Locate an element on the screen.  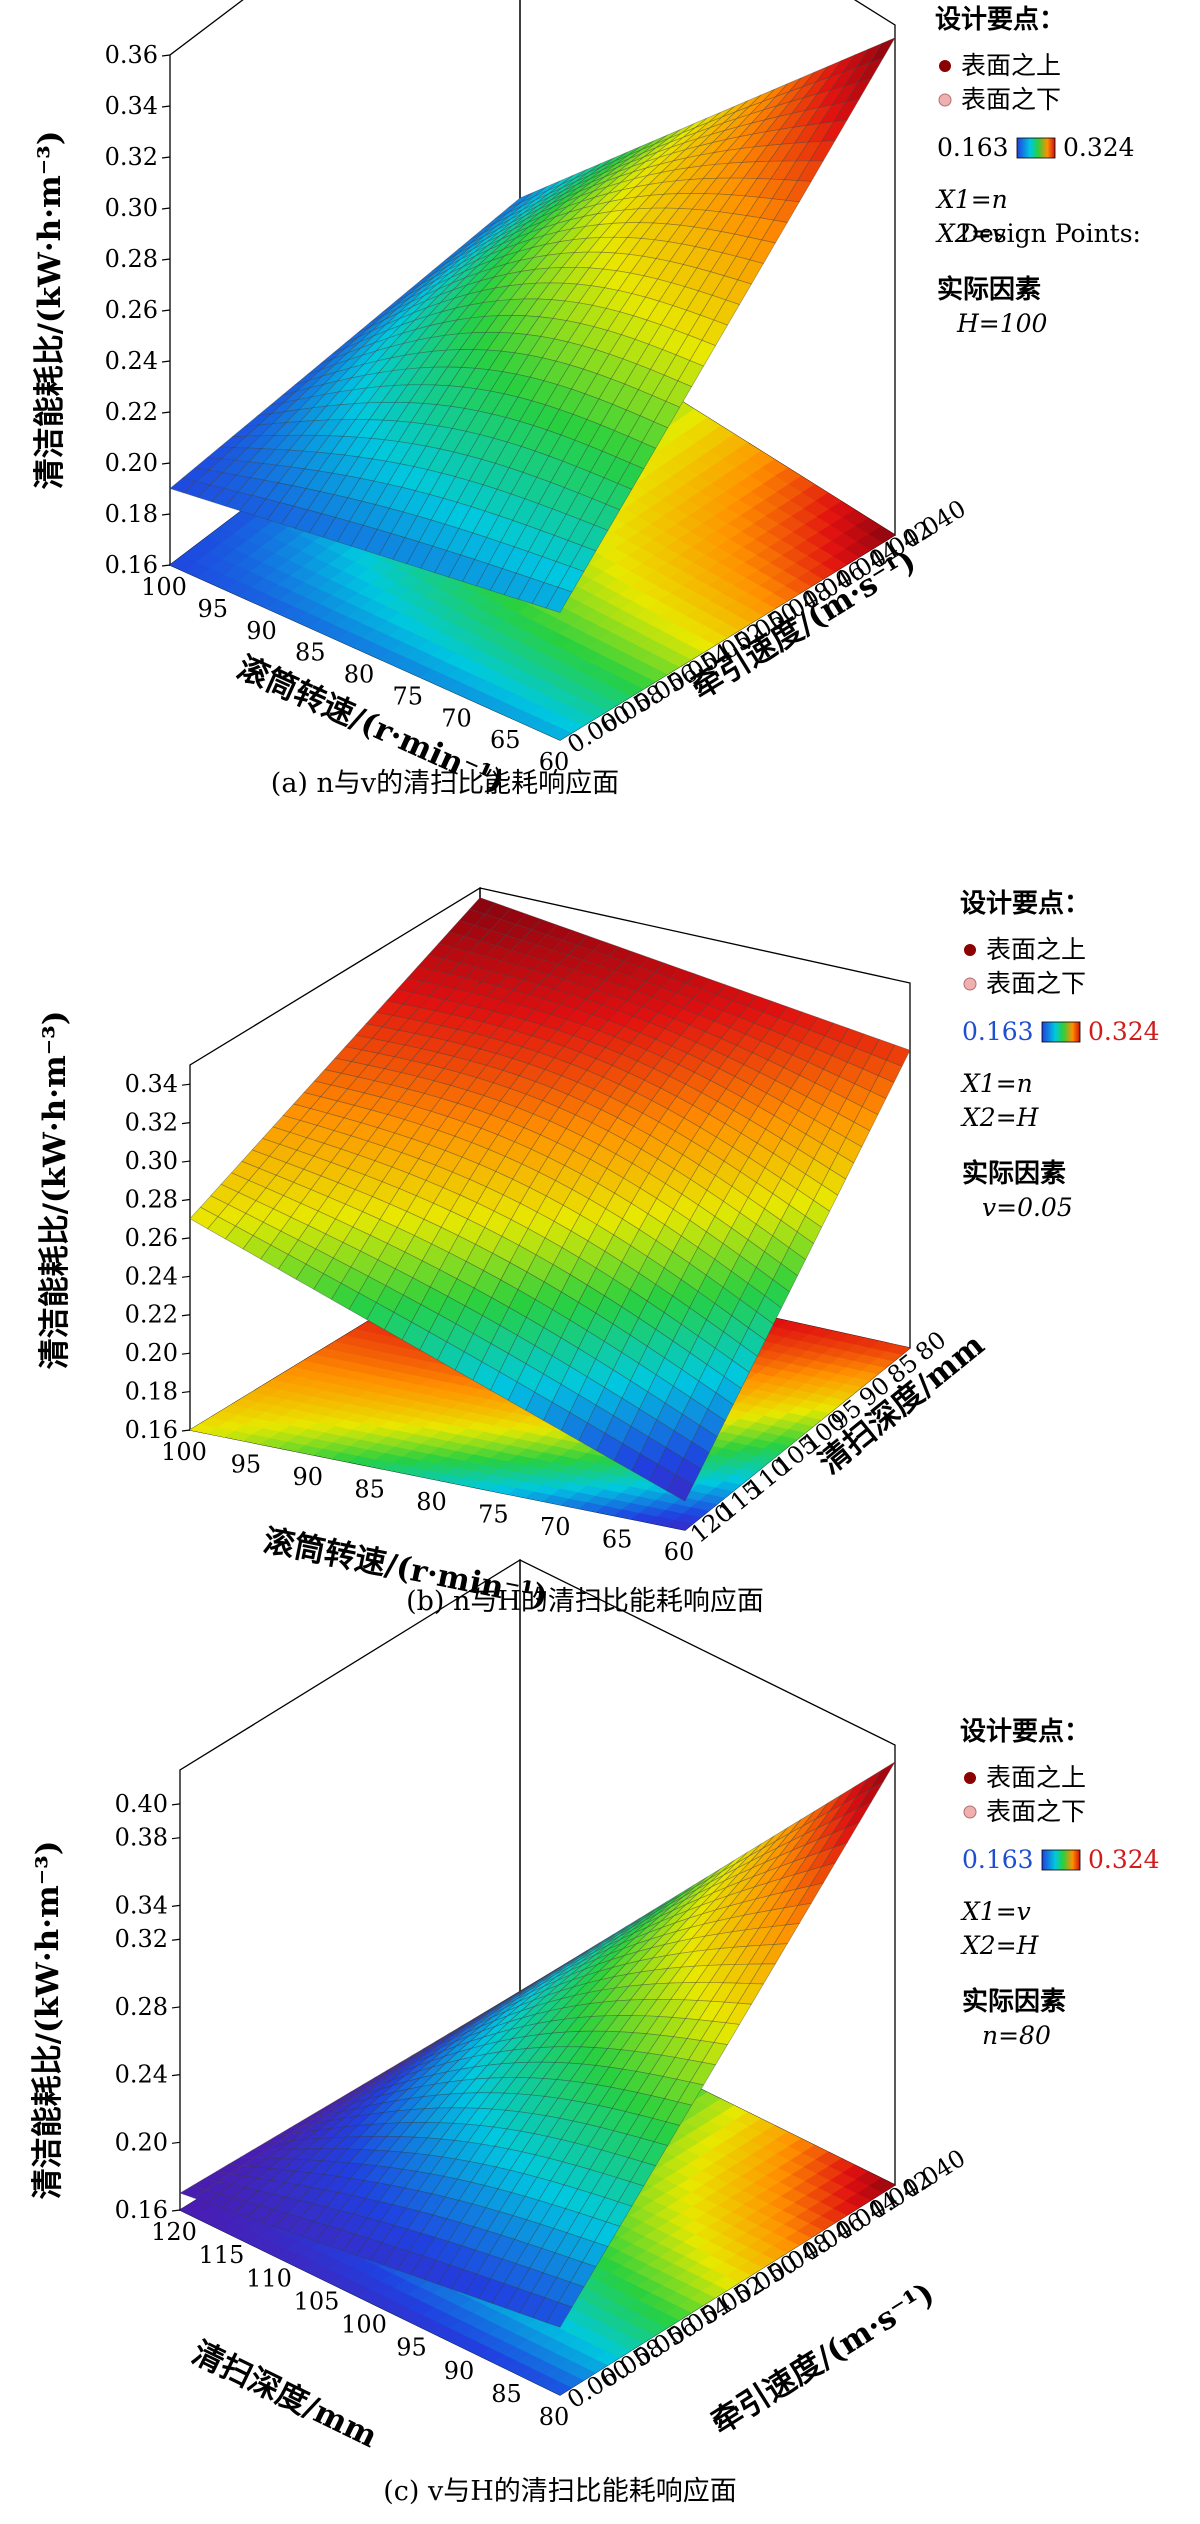
z-tick-labels: 0.16 0.20 0.24 0.28 0.32 0.34 0.38 0.40 is located at coordinates (148, 2007).